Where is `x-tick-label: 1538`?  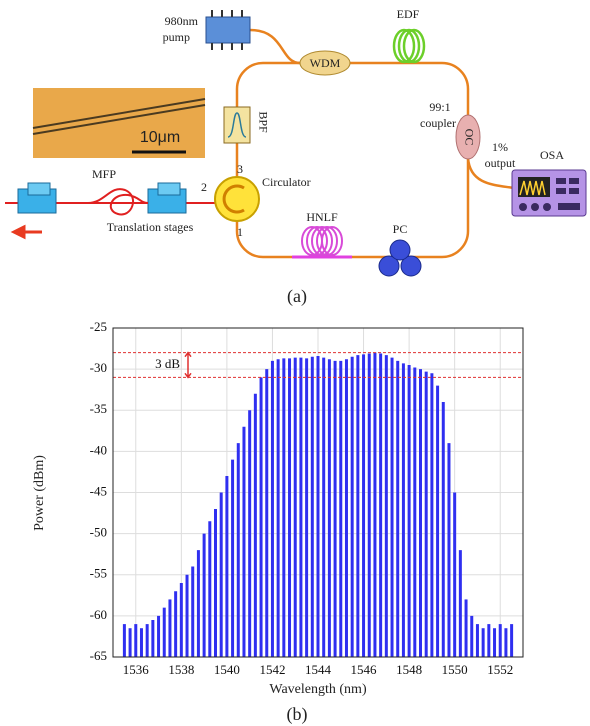
x-tick-label: 1538 is located at coordinates (181, 669).